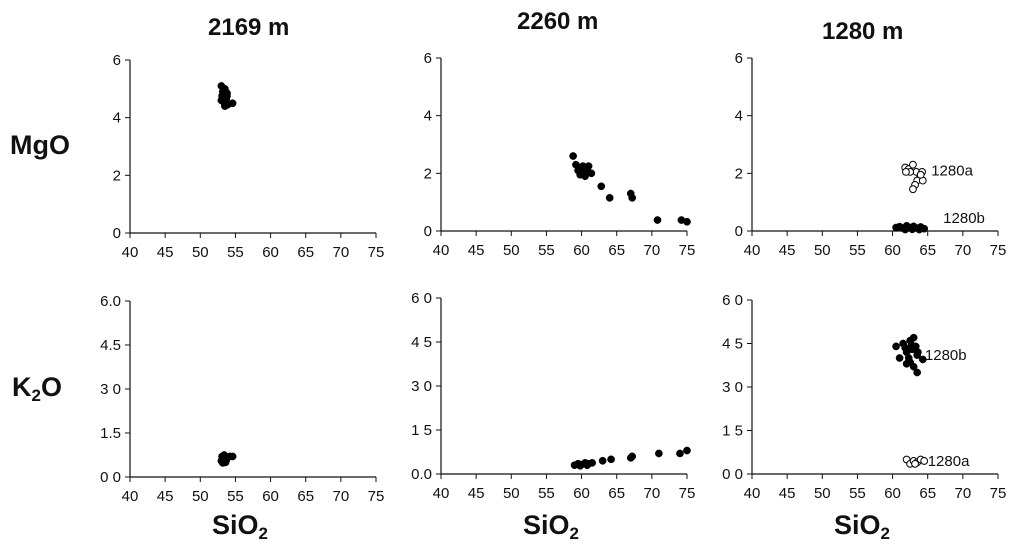 The image size is (1017, 557). What do you see at coordinates (732, 344) in the screenshot?
I see `y-tick-label: 4 5` at bounding box center [732, 344].